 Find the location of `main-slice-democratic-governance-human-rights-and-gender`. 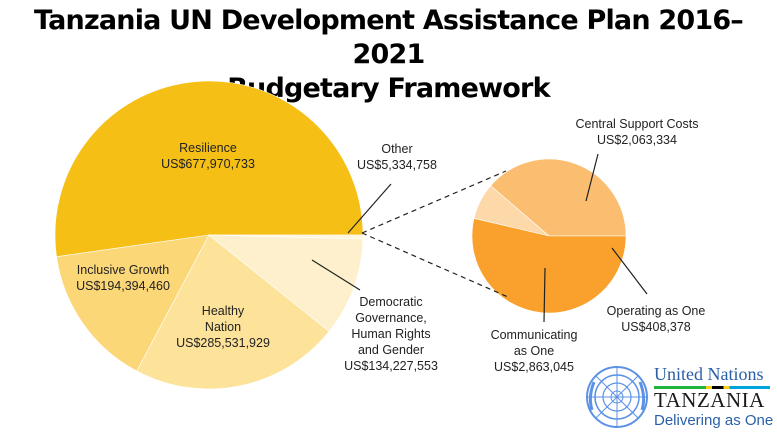

main-slice-democratic-governance-human-rights-and-gender is located at coordinates (286, 283).